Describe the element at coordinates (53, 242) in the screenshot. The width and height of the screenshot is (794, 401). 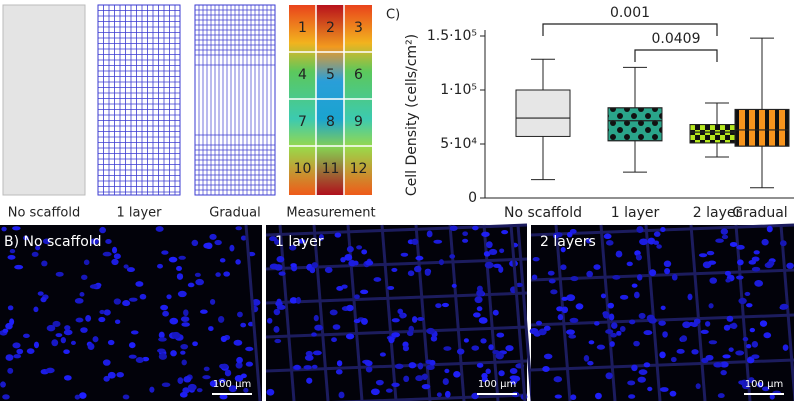
I see `panel-label: B) No scaffold` at that location.